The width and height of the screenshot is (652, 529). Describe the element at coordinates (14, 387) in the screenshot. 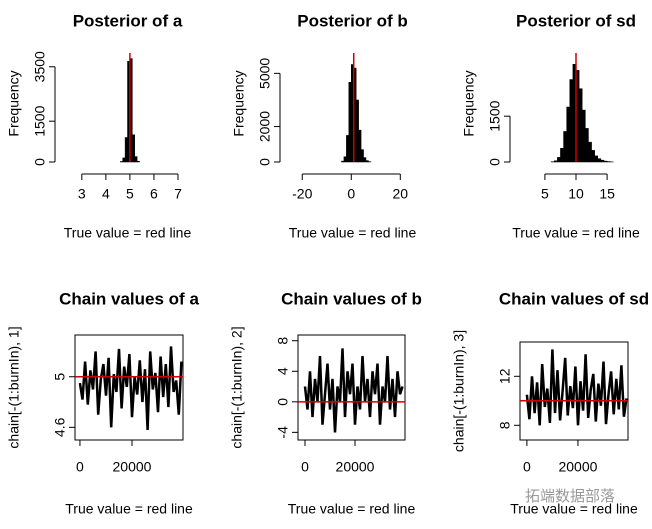

I see `y-axis-label: chain[-(1:burnIn), 1]` at that location.